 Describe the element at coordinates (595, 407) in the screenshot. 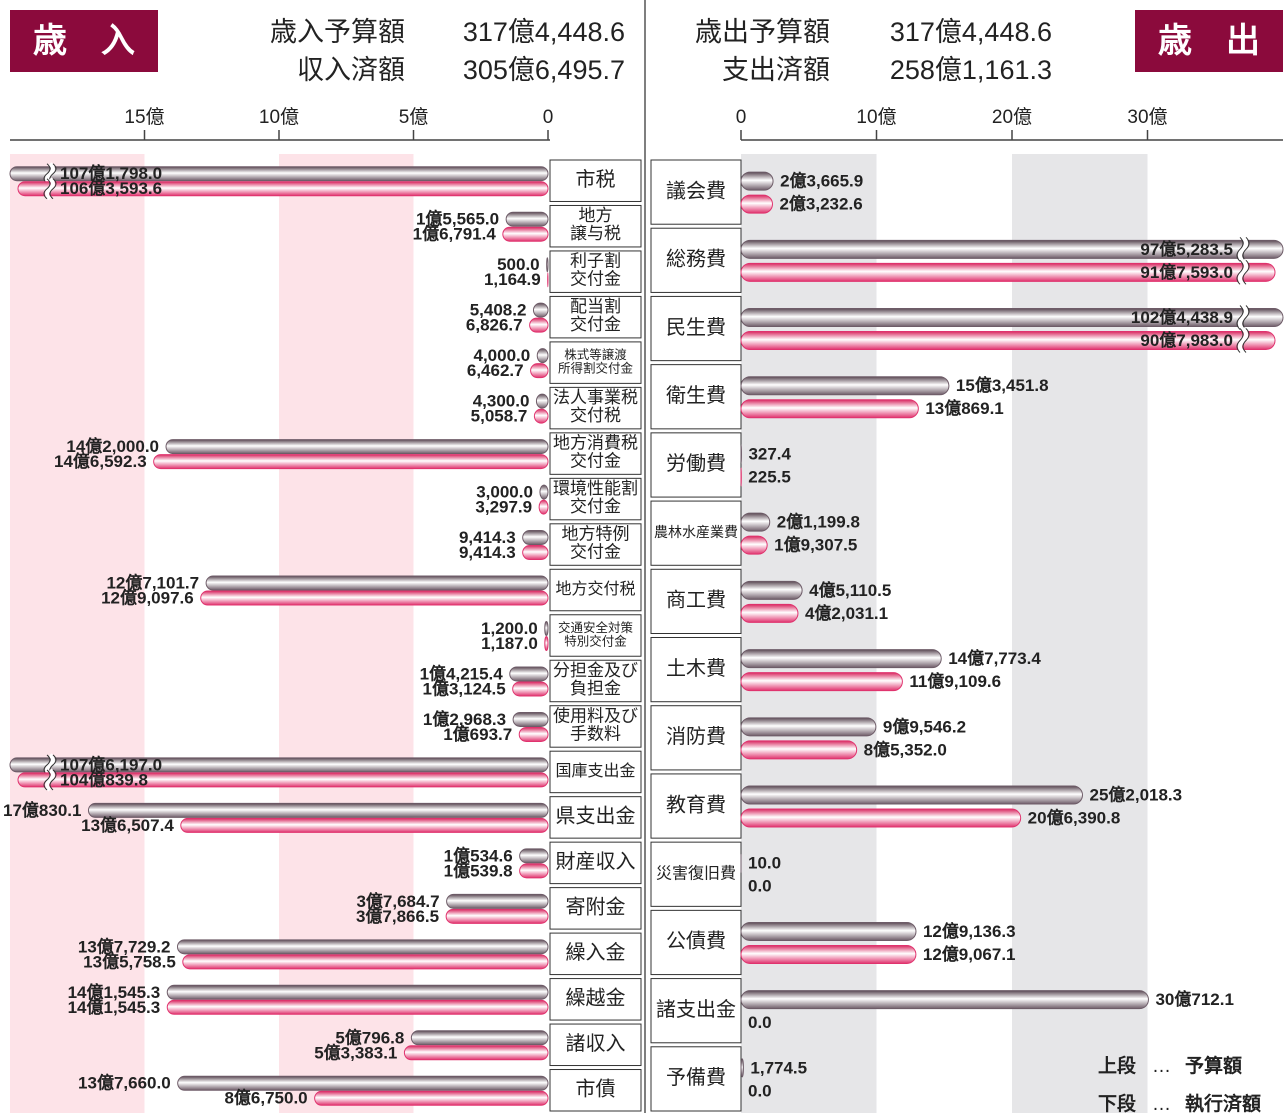

I see `category-label: 法人事業税交付税` at that location.